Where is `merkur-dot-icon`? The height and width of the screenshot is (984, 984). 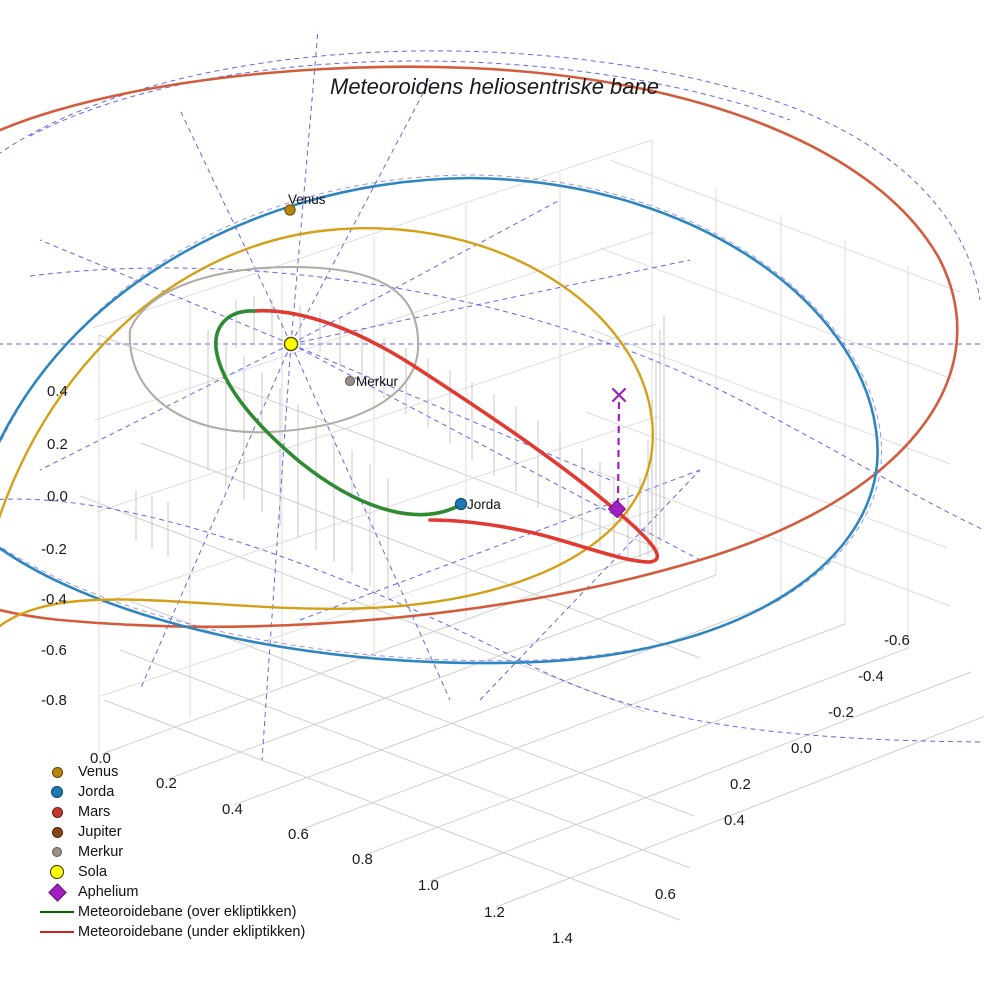 merkur-dot-icon is located at coordinates (57, 852).